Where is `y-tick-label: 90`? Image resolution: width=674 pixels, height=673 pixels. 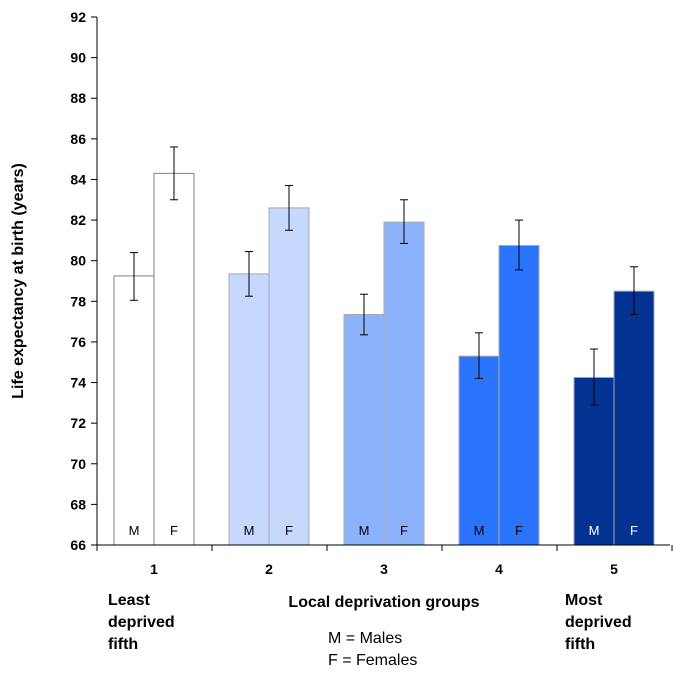
y-tick-label: 90 is located at coordinates (78, 58).